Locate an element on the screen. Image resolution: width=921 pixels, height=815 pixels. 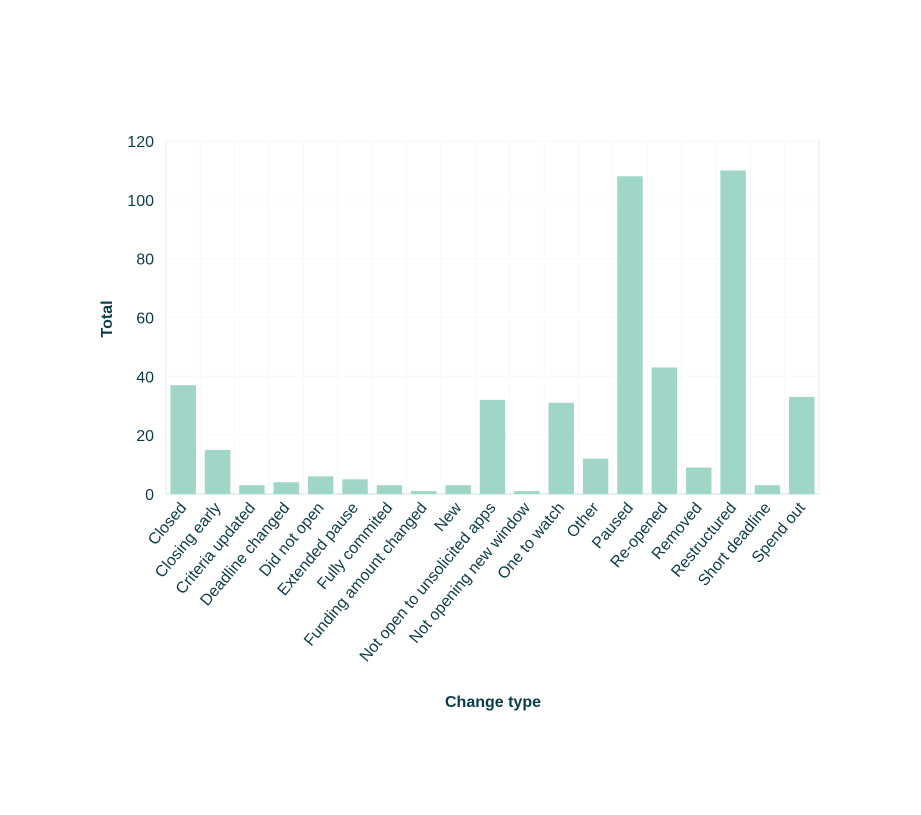
bar-spend-out is located at coordinates (802, 445).